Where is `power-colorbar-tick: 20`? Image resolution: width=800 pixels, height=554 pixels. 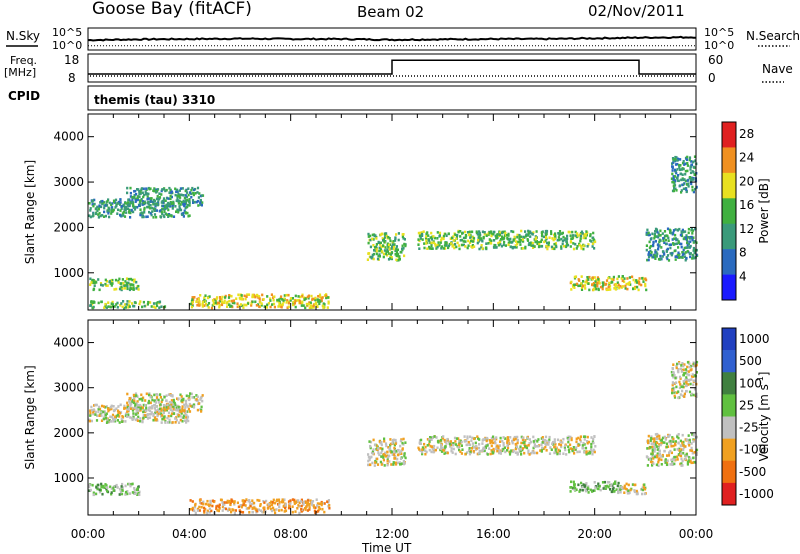
power-colorbar-tick: 20 is located at coordinates (746, 181).